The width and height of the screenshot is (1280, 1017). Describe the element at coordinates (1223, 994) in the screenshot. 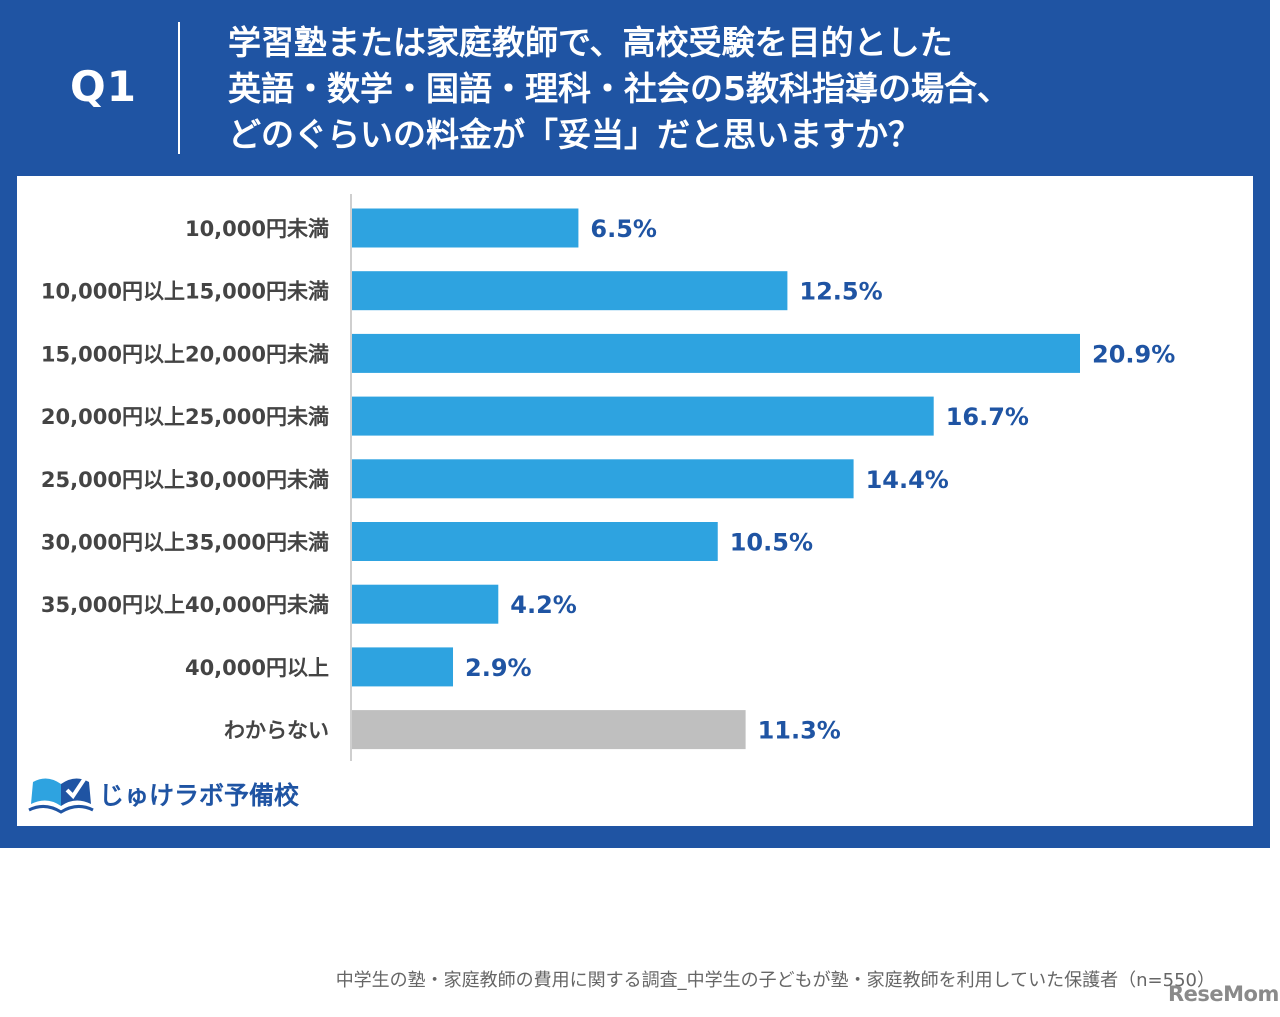

I see `watermark: ReseMom` at that location.